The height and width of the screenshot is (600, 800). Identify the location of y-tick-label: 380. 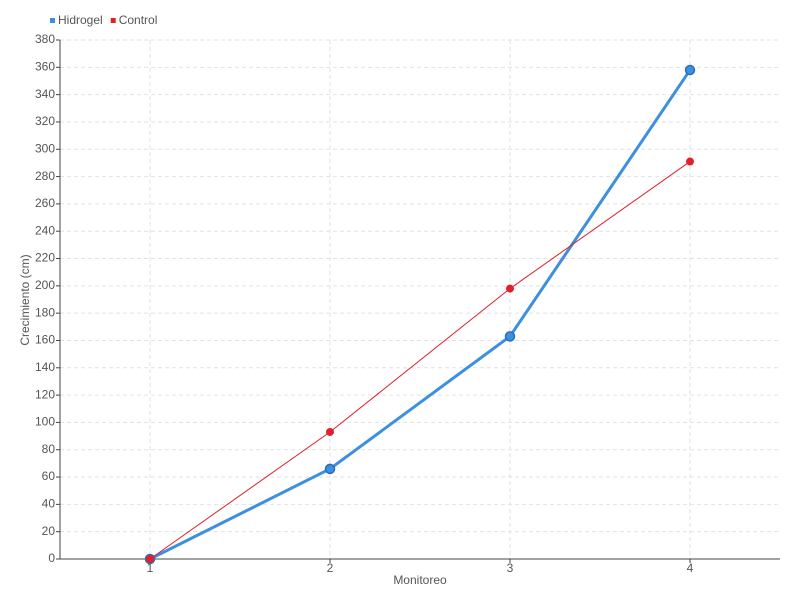
(45, 39).